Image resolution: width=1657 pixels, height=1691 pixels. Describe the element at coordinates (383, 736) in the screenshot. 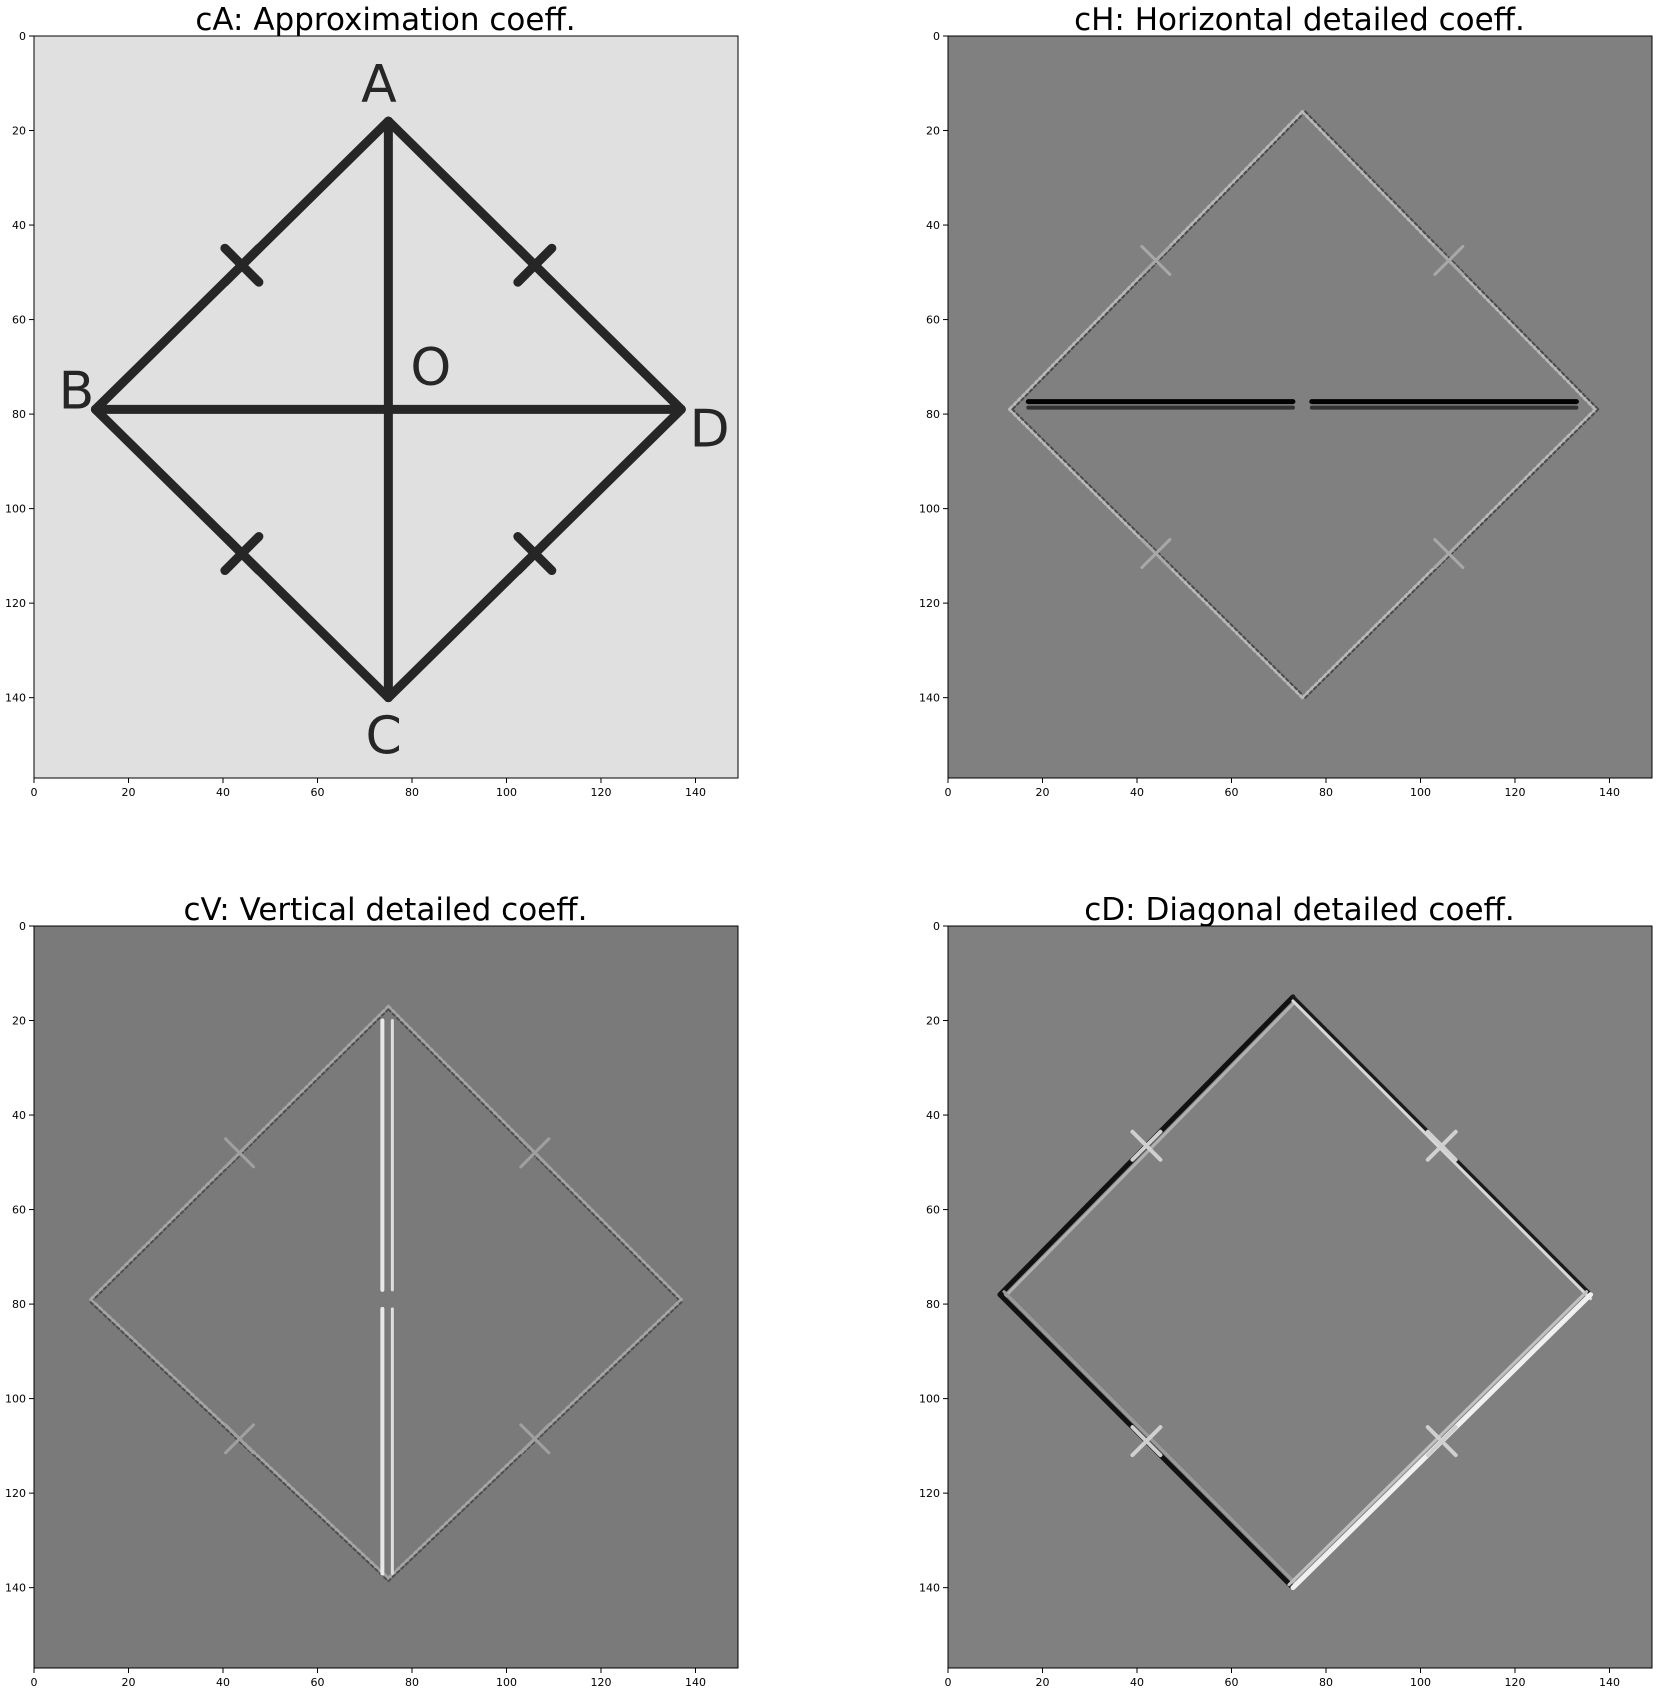

I see `vertex-label-c: C` at that location.